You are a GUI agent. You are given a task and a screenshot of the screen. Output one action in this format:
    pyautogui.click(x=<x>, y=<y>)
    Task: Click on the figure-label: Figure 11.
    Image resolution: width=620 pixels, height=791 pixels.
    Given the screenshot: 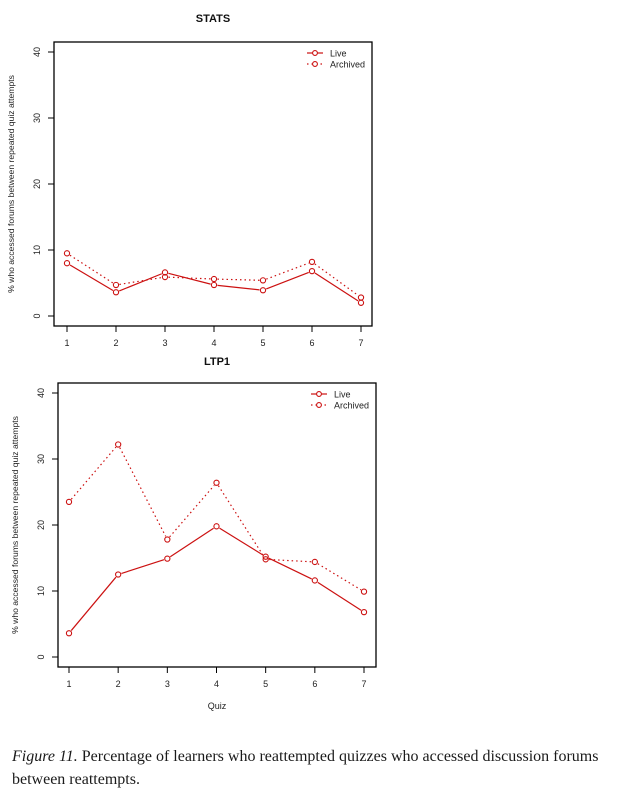 What is the action you would take?
    pyautogui.click(x=45, y=756)
    